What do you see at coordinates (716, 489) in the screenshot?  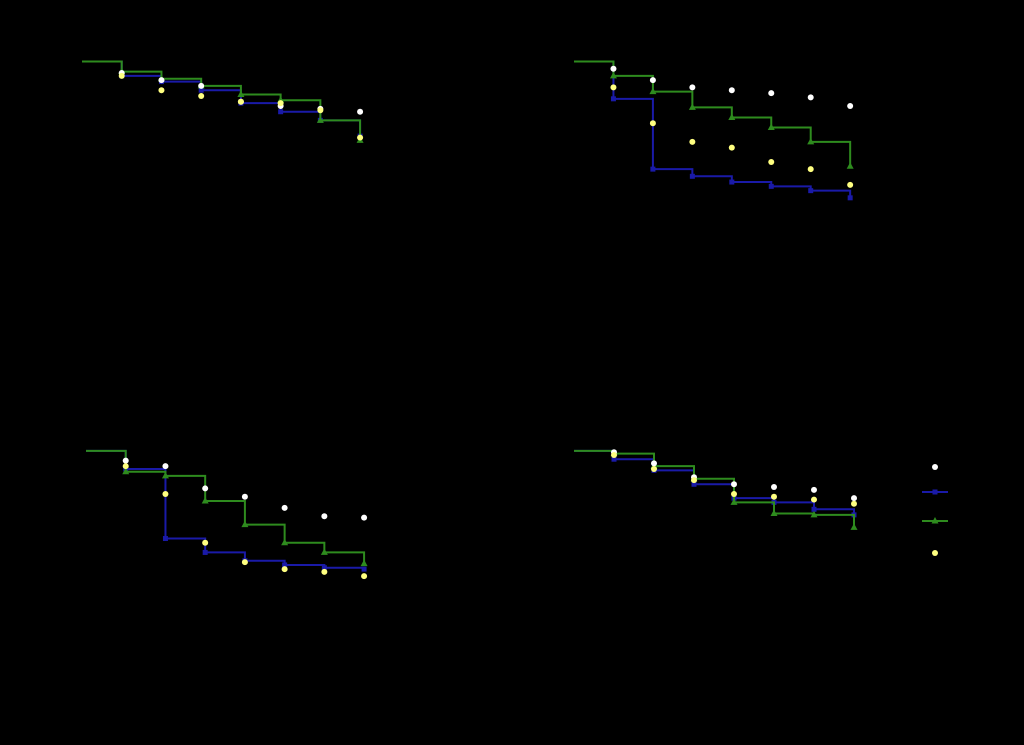 I see `panel-bottom-right` at bounding box center [716, 489].